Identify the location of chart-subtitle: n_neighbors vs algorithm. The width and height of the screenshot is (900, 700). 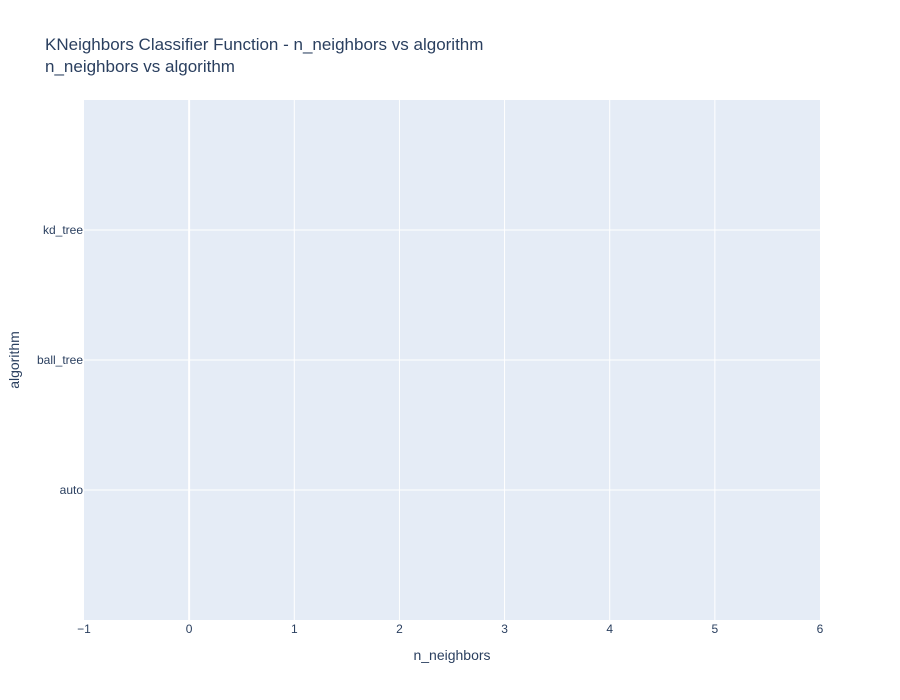
(140, 66).